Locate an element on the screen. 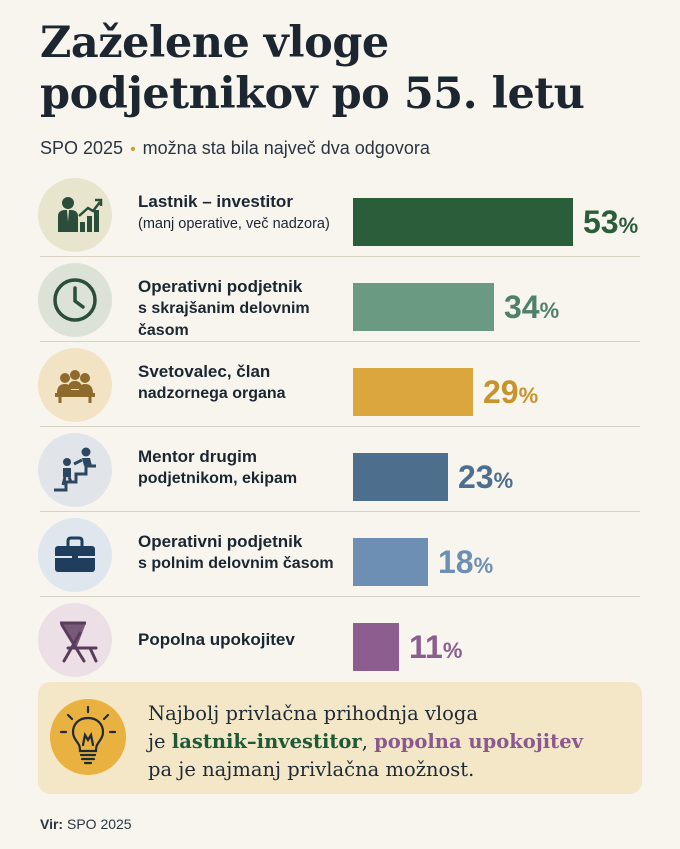 The height and width of the screenshot is (849, 680). value-number: 34 is located at coordinates (522, 307).